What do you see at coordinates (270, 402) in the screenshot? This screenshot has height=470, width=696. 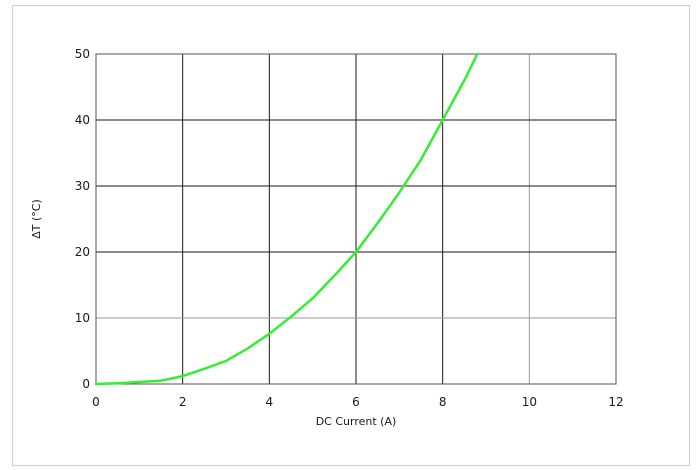 I see `x-tick-label: 4` at bounding box center [270, 402].